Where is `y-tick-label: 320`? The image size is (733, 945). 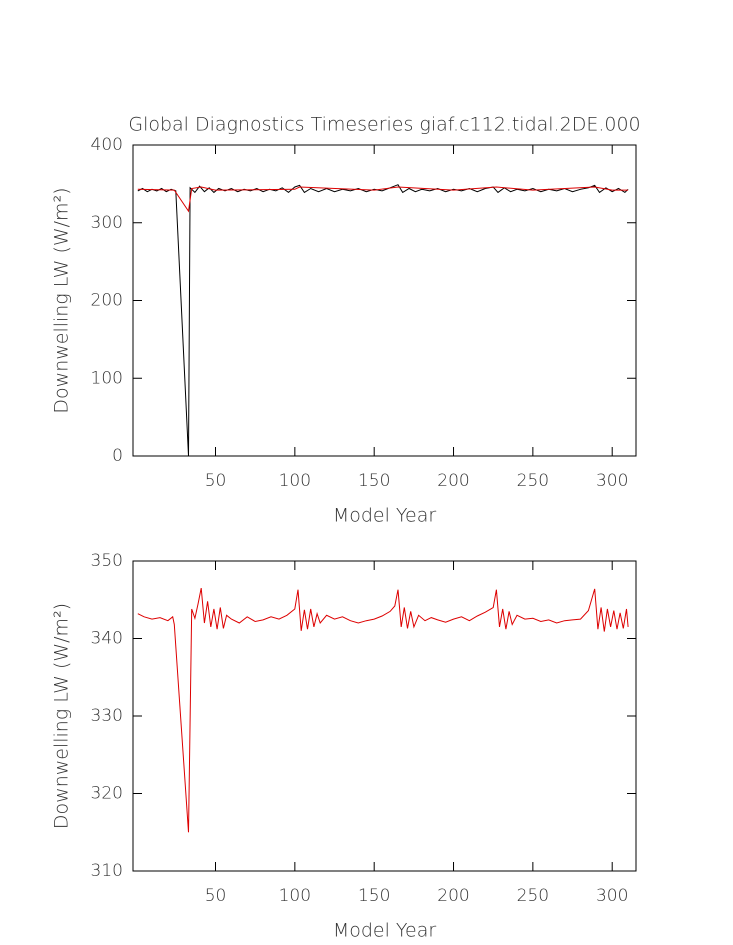
y-tick-label: 320 is located at coordinates (107, 794).